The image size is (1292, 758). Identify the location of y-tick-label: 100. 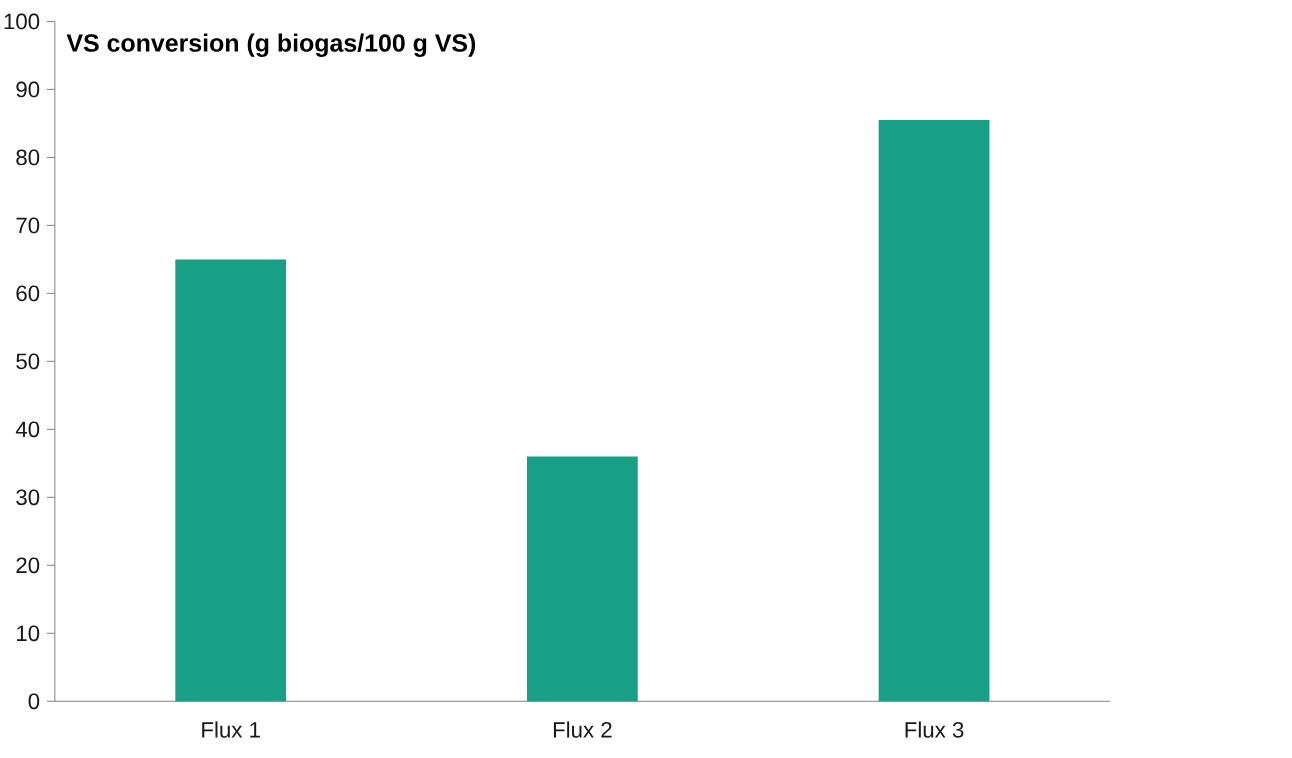
(22, 21).